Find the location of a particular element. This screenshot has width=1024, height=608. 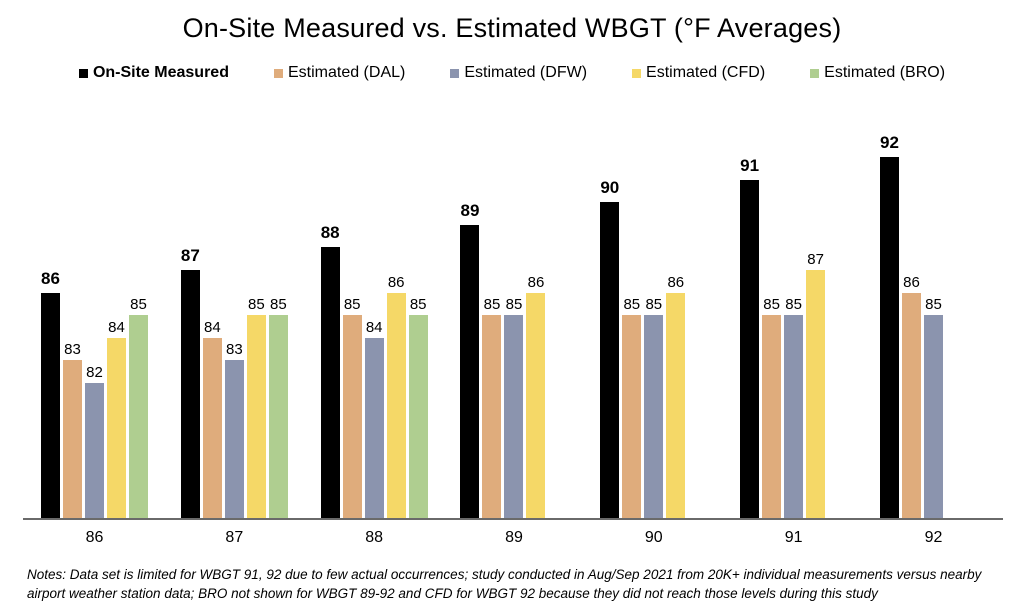

legend-label: Estimated (BRO) is located at coordinates (885, 72).